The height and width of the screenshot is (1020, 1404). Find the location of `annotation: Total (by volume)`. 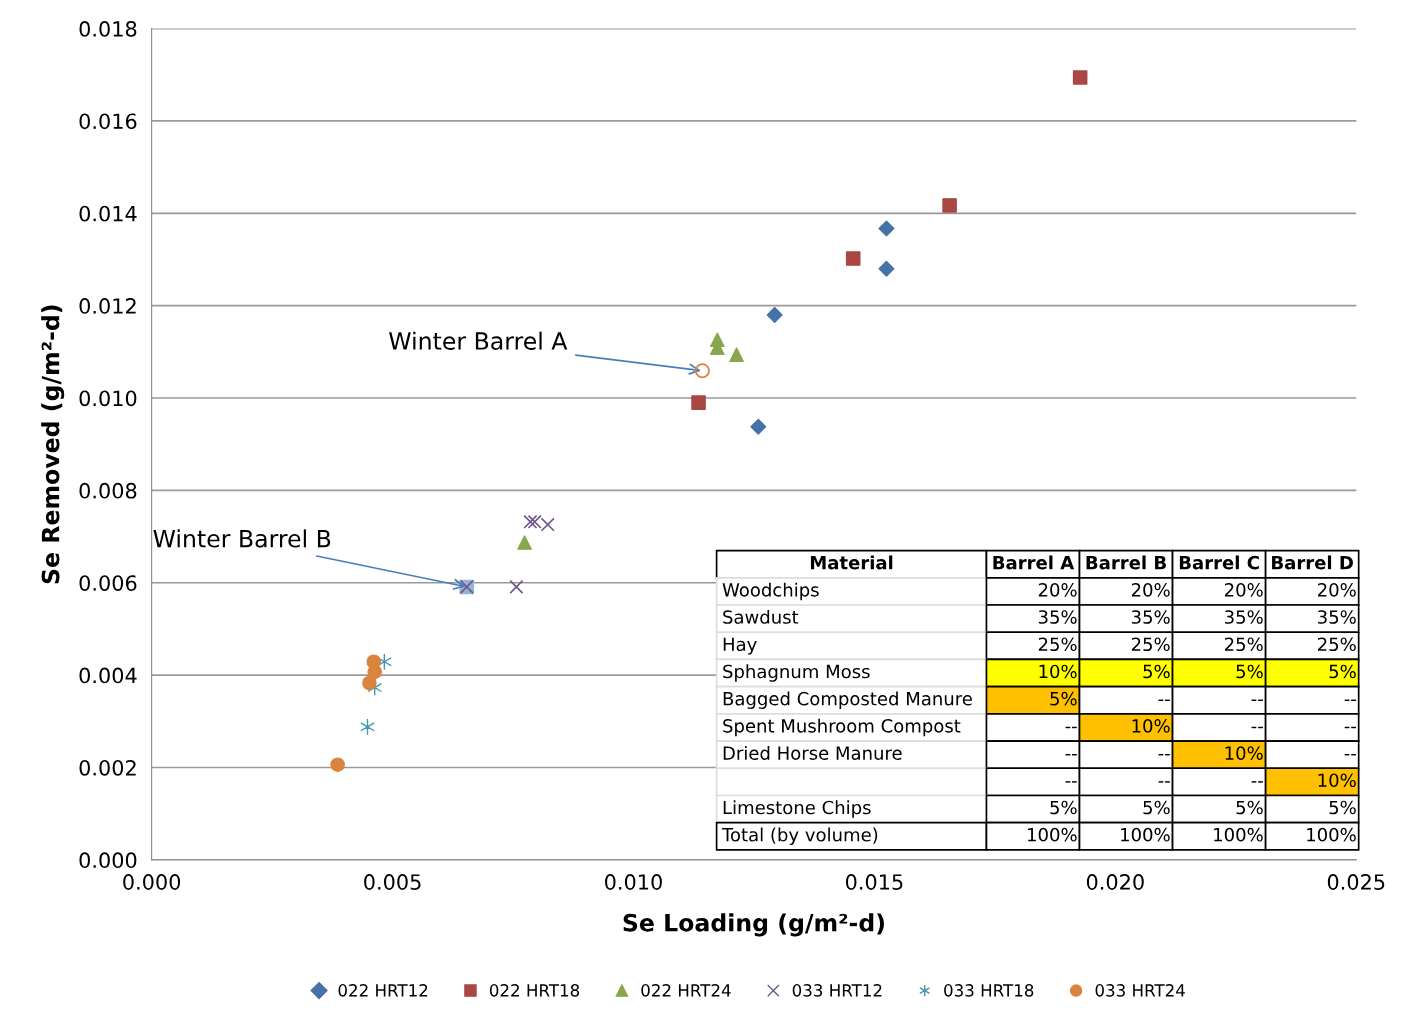

annotation: Total (by volume) is located at coordinates (799, 836).